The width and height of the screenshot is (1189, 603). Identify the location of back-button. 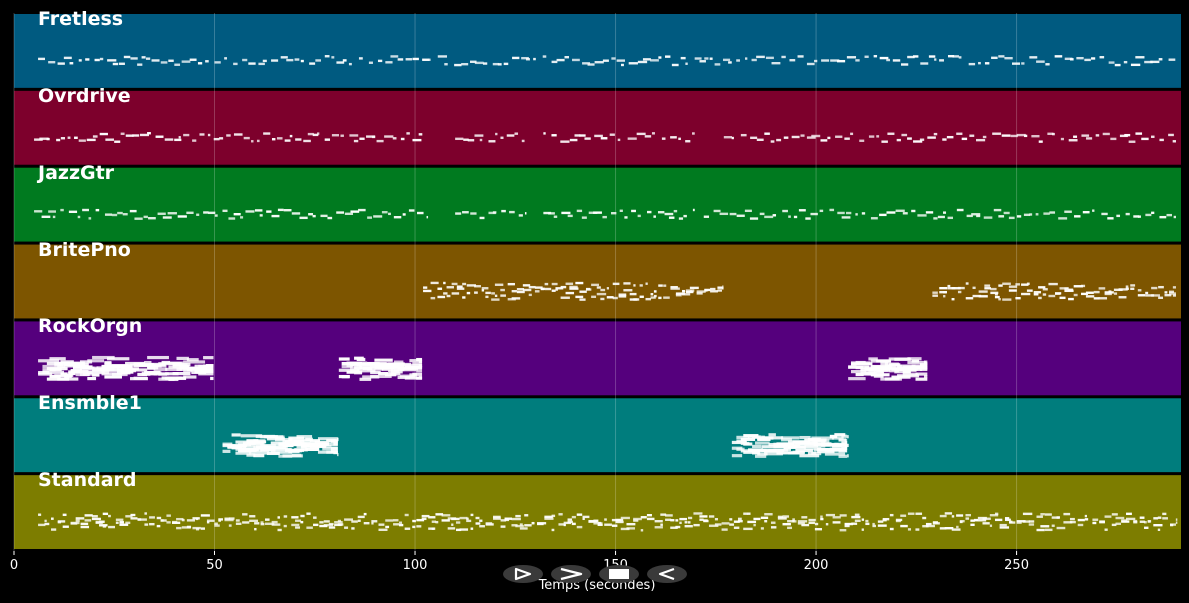
(667, 574).